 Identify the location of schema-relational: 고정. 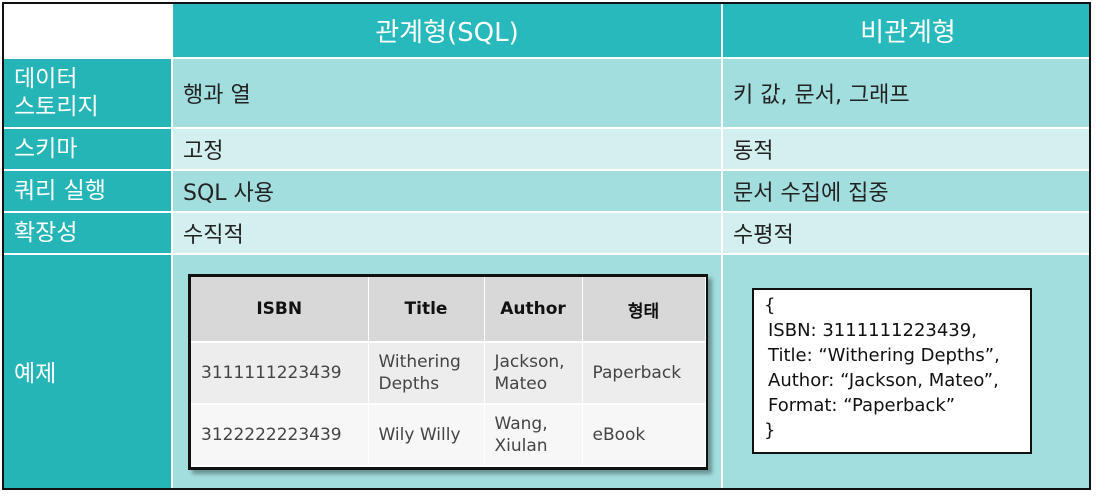
(447, 149).